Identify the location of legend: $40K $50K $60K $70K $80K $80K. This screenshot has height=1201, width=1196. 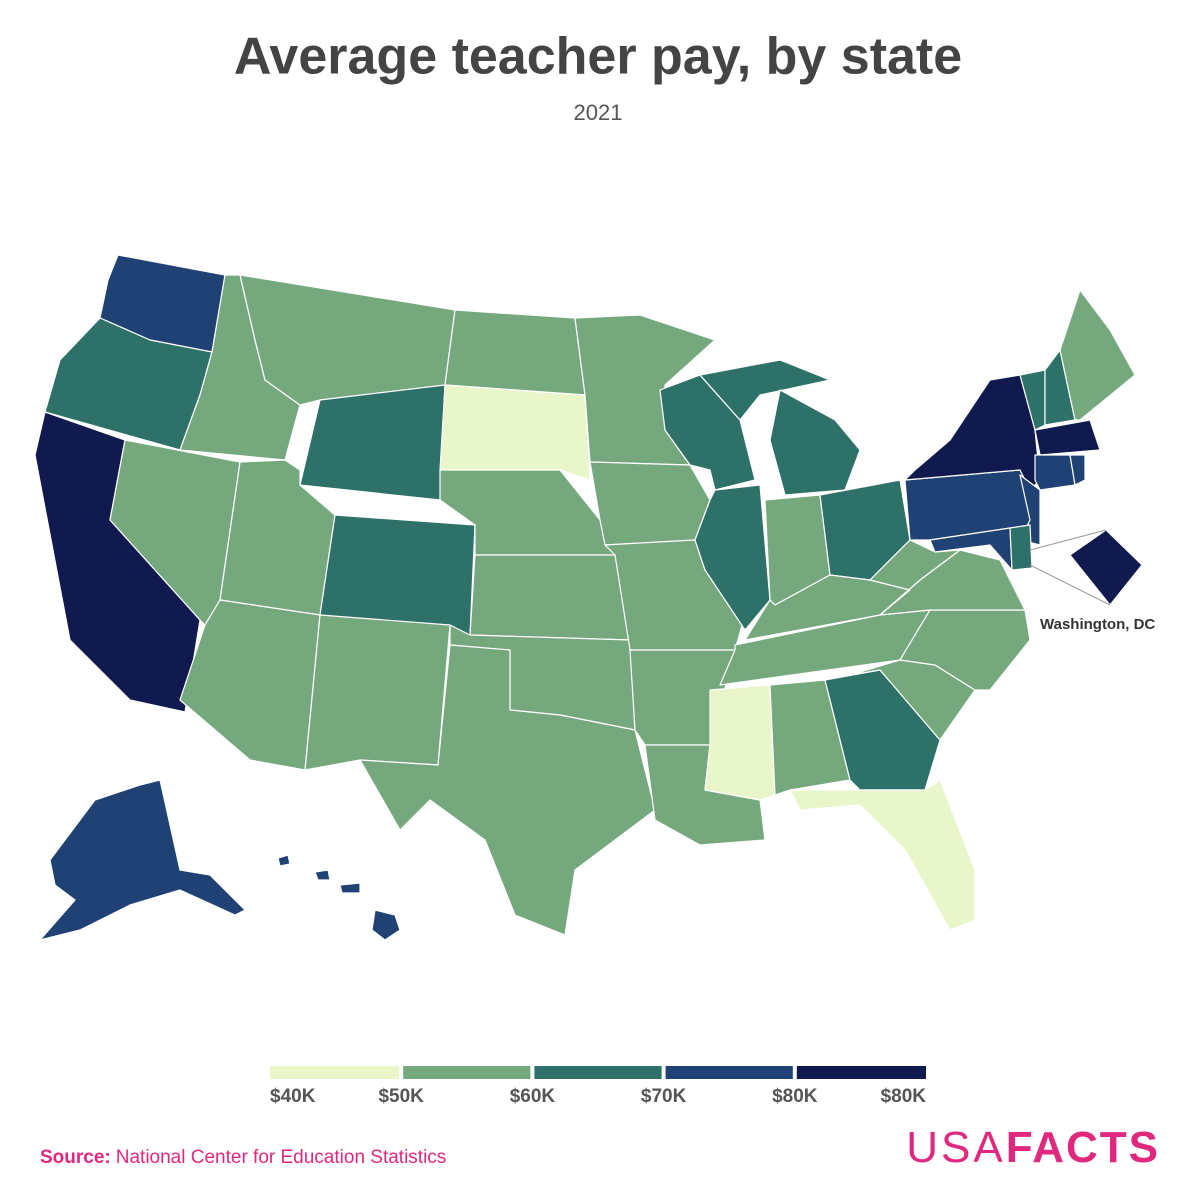
(598, 1086).